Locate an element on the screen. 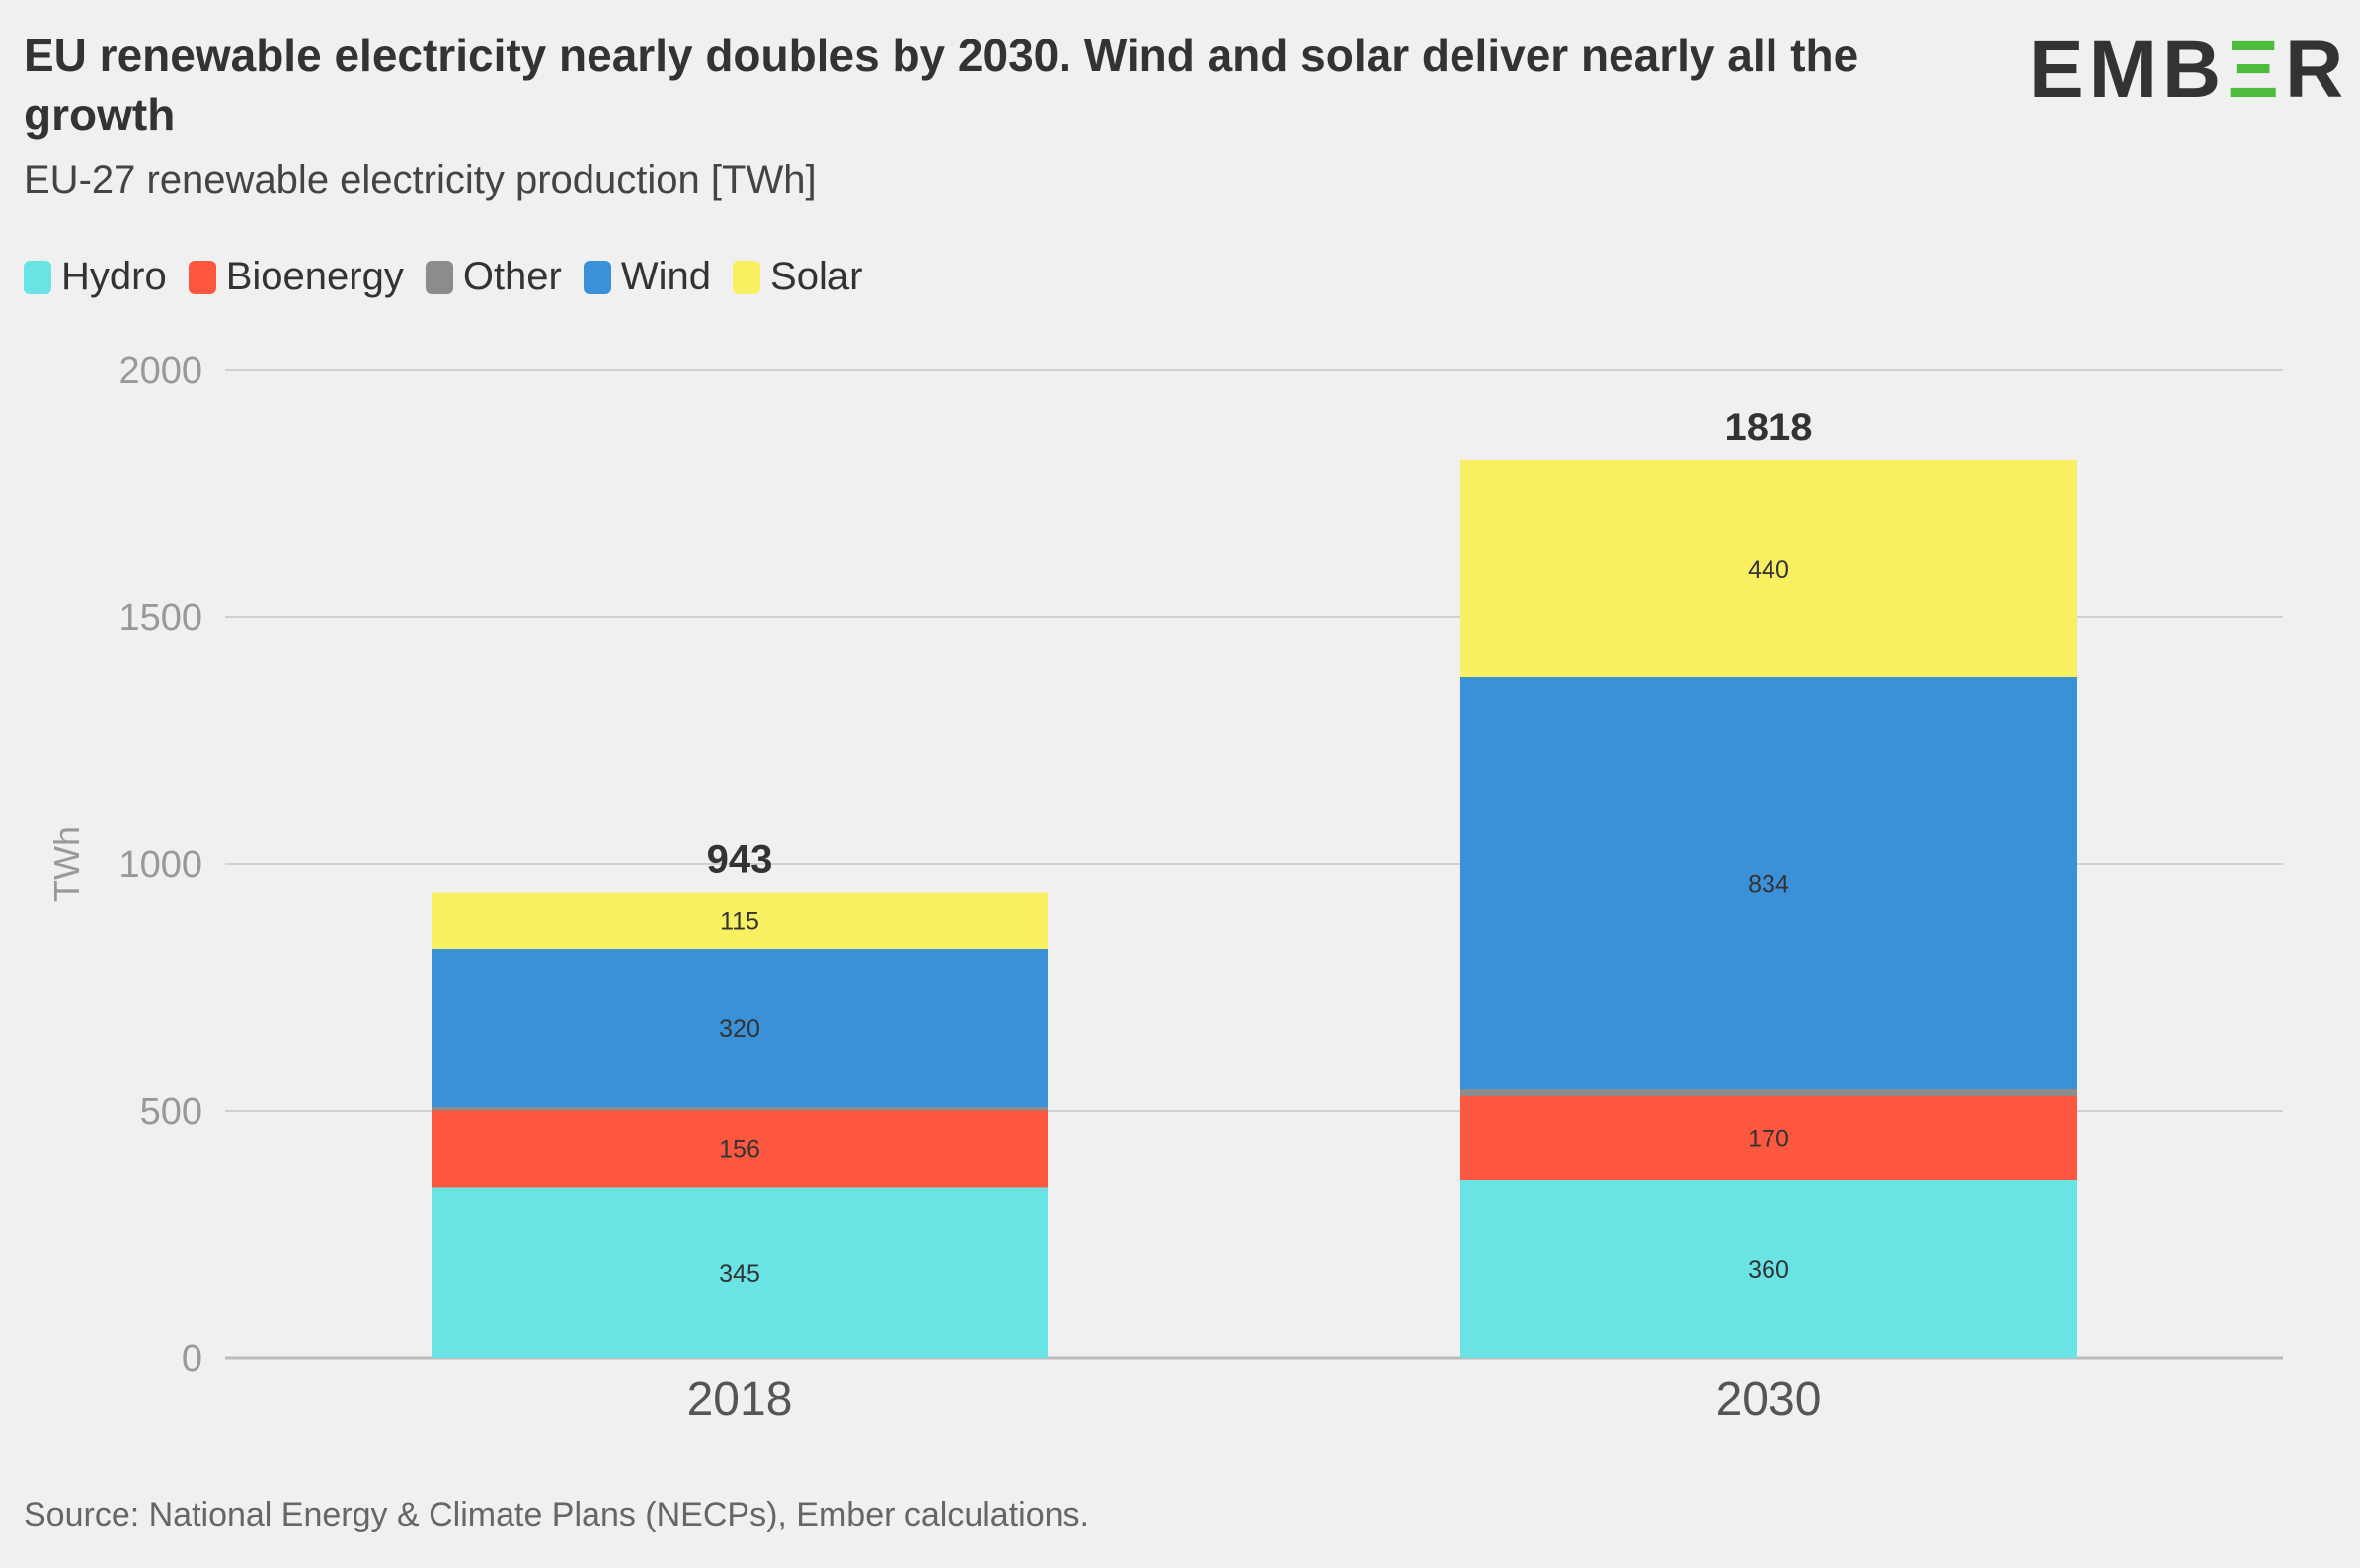  data-label-bioenergy-2030: 170 is located at coordinates (1768, 1139).